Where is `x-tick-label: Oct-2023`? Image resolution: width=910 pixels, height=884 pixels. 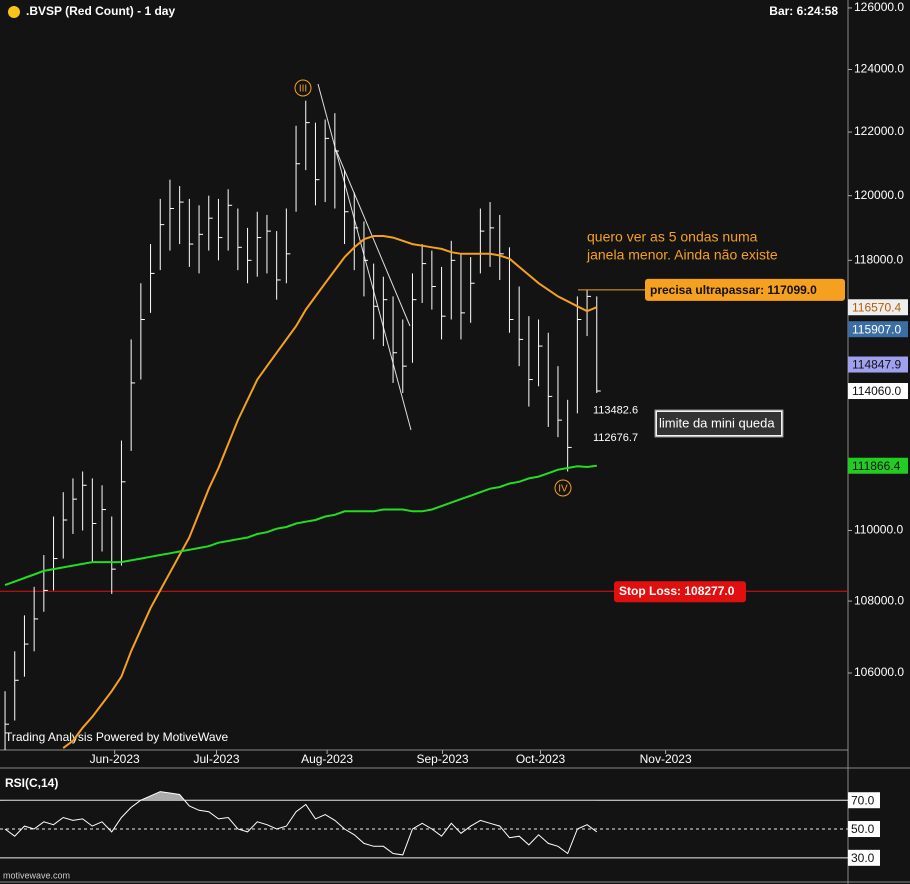
x-tick-label: Oct-2023 is located at coordinates (541, 759).